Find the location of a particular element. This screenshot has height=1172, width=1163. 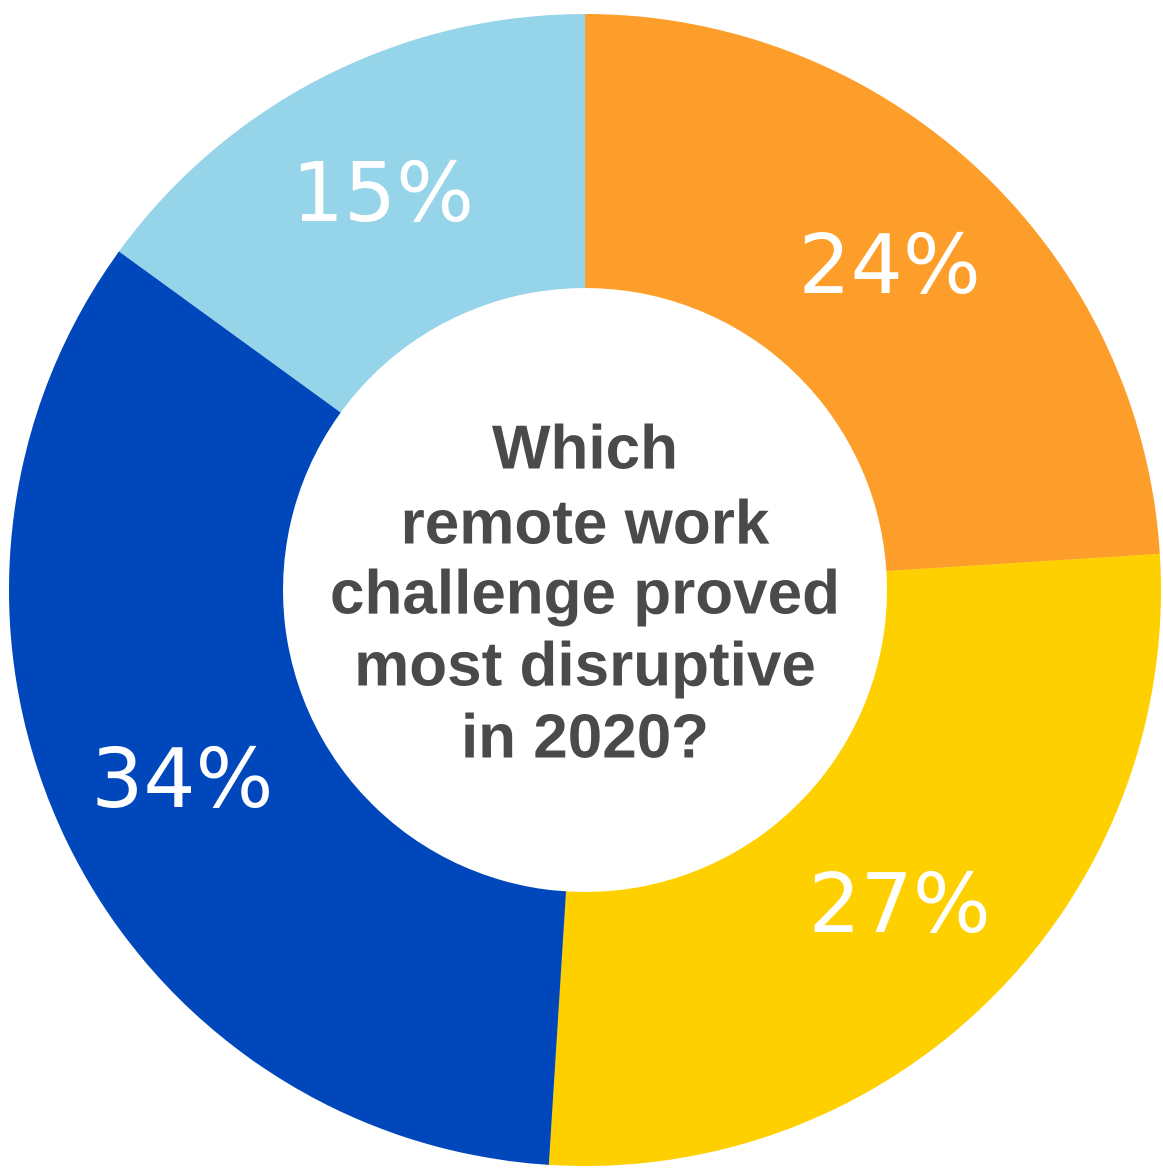

center-question-line-4: most disruptive is located at coordinates (585, 665).